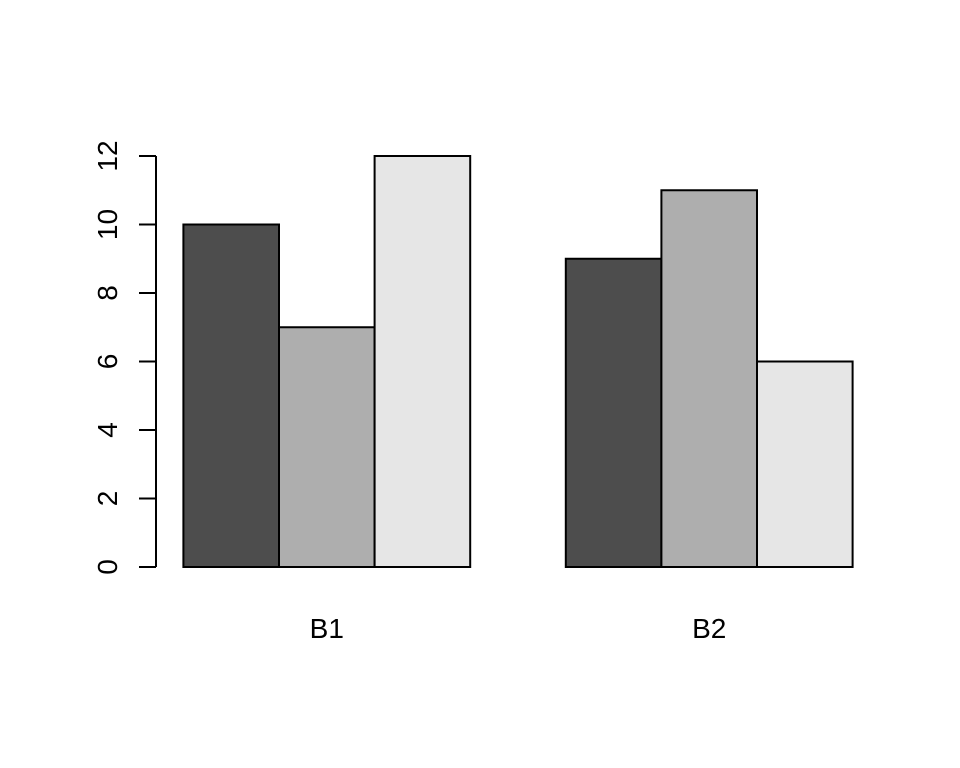 This screenshot has height=768, width=960. What do you see at coordinates (107, 155) in the screenshot?
I see `y-tick-label: 12` at bounding box center [107, 155].